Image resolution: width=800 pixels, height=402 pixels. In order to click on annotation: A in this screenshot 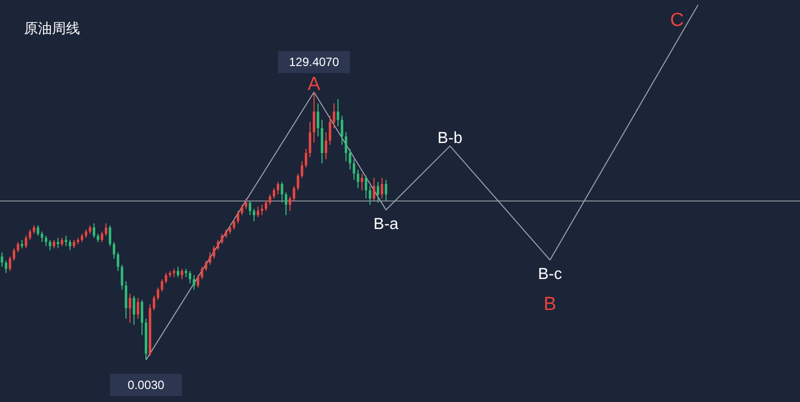, I will do `click(314, 85)`.